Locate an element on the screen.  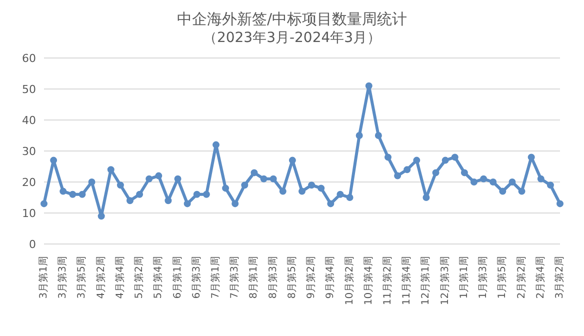
y-tick-label: 50 is located at coordinates (29, 89).